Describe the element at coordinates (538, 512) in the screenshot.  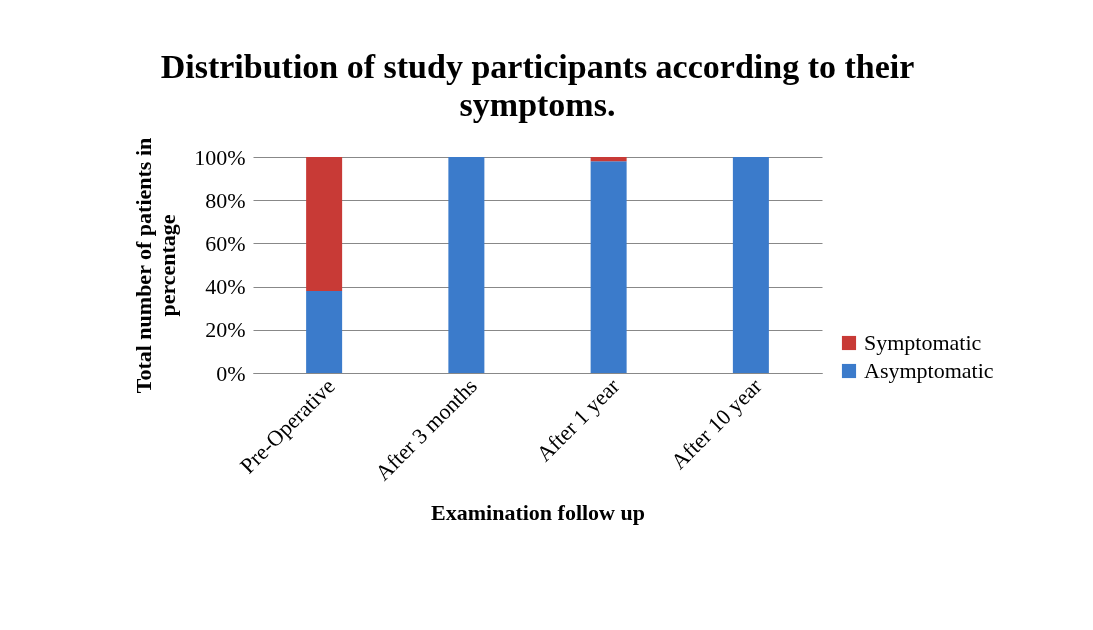
I see `x-axis-title: Examination follow up` at that location.